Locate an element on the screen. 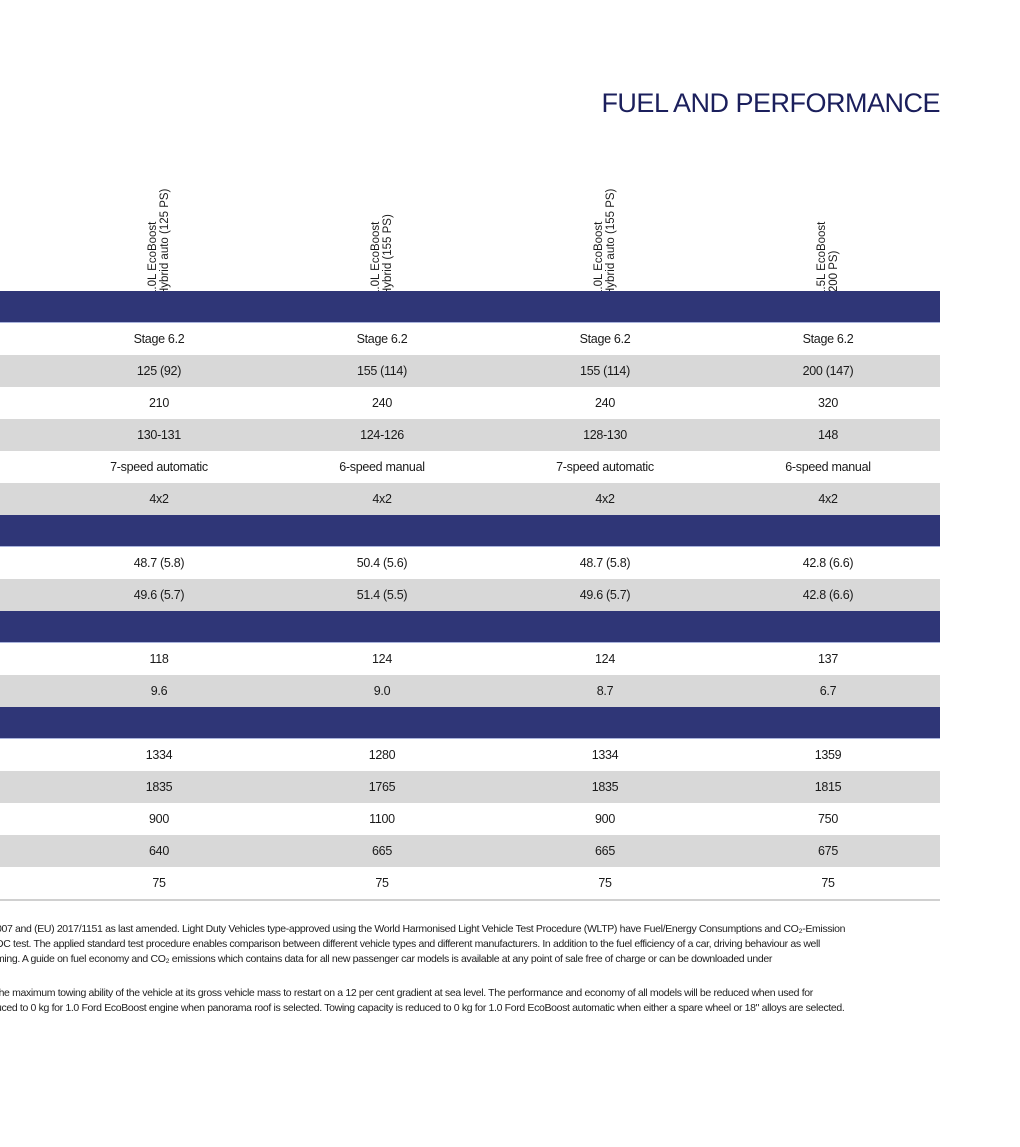  table-row: 125 (92) 155 (114) 155 (114) 200 (147) is located at coordinates (470, 371).